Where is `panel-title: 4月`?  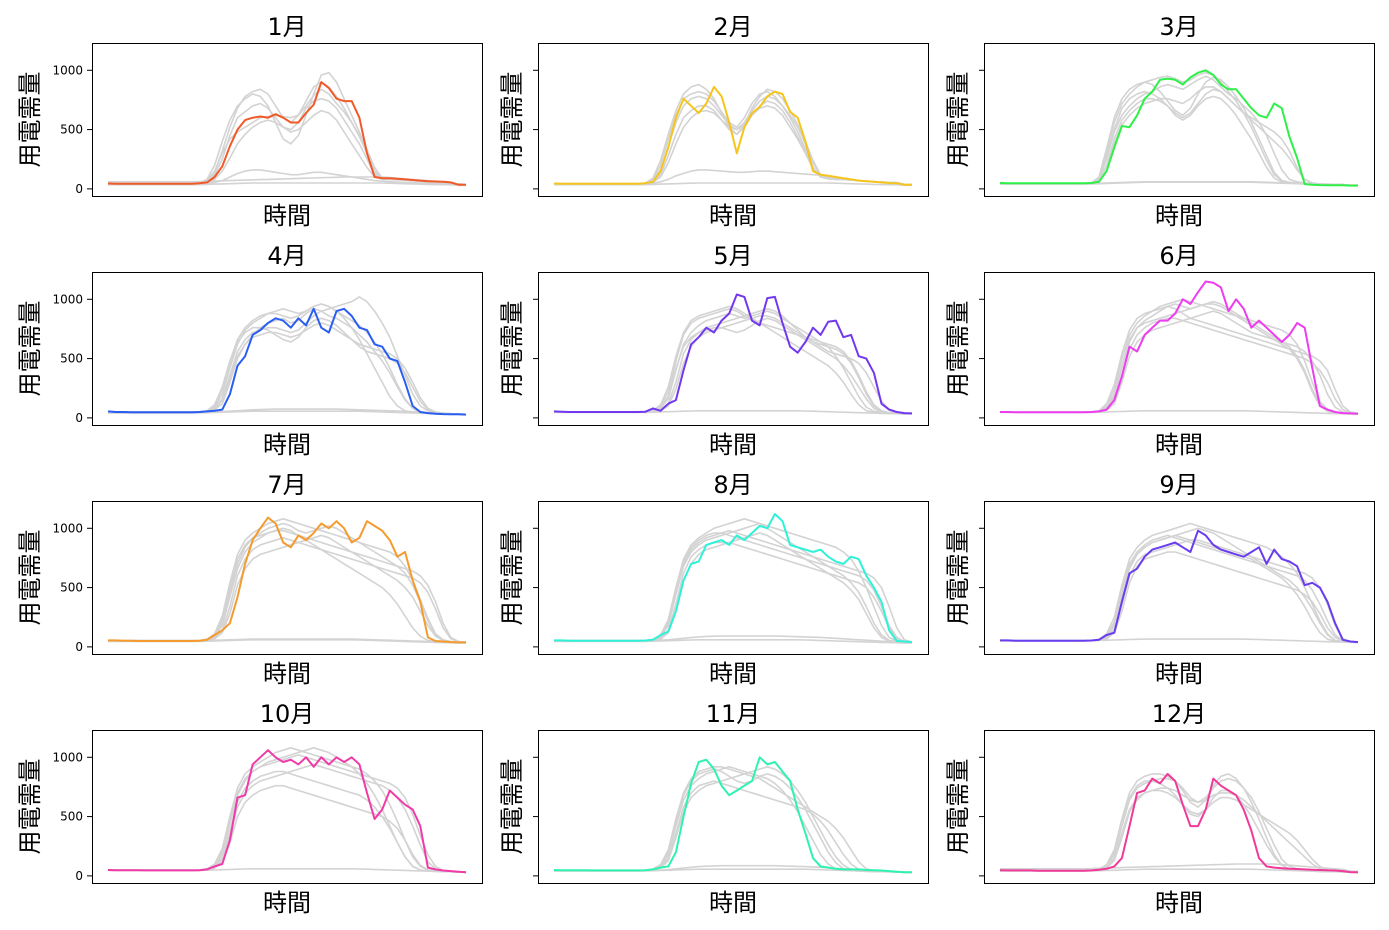 panel-title: 4月 is located at coordinates (286, 256).